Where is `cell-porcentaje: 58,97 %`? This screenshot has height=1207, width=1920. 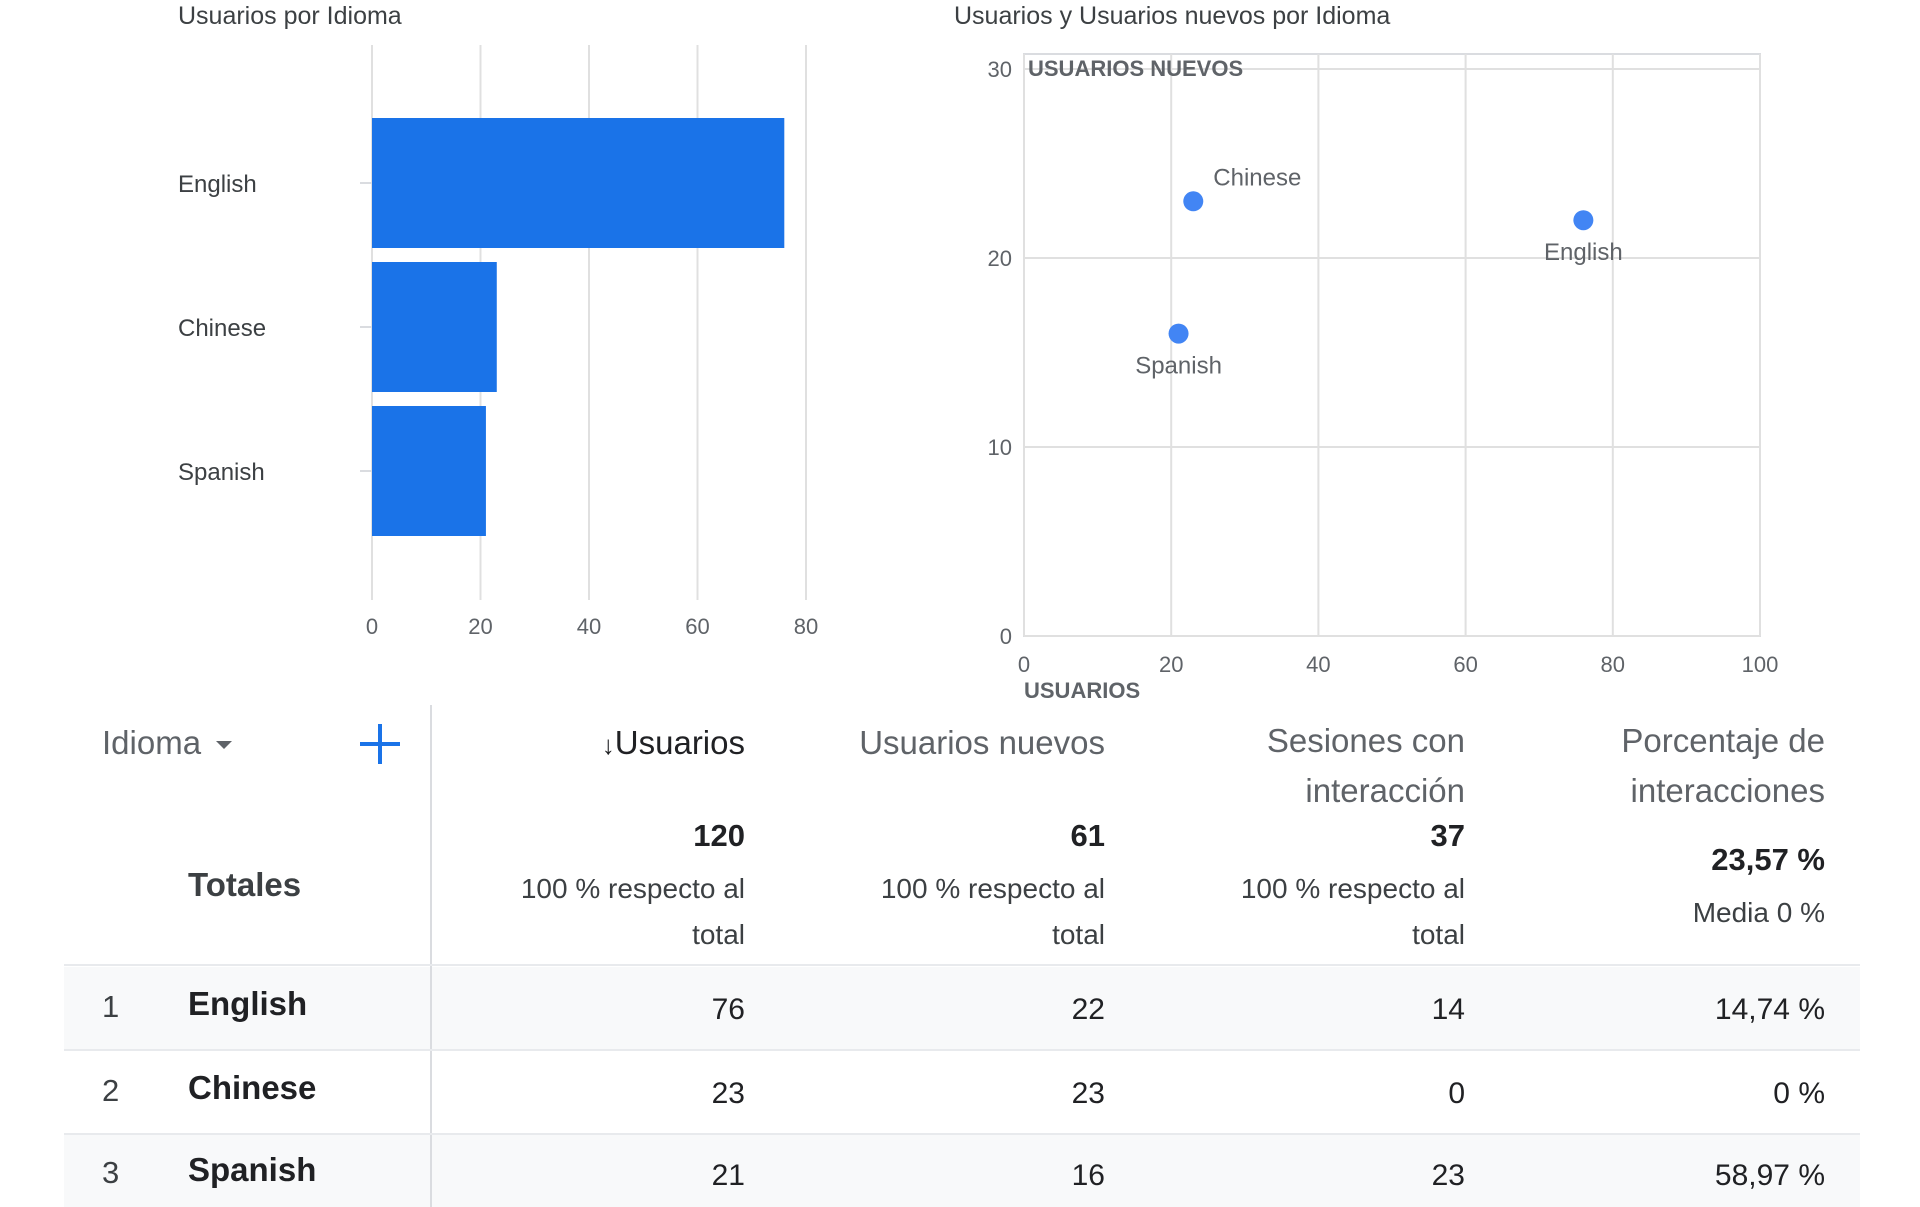 cell-porcentaje: 58,97 % is located at coordinates (1769, 1175).